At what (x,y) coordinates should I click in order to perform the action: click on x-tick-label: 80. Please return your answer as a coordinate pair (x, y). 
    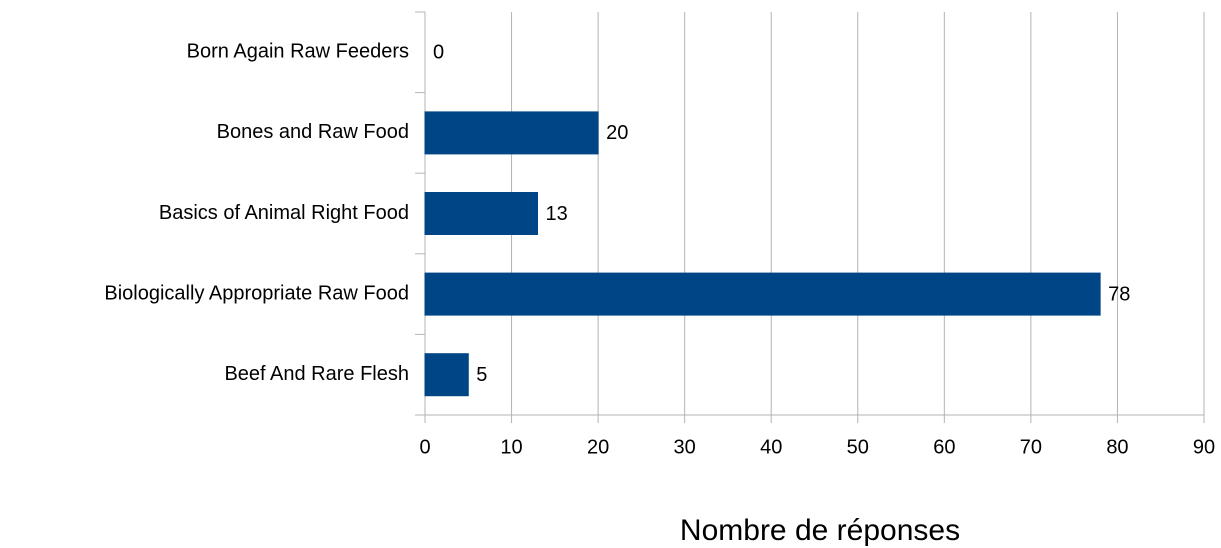
    Looking at the image, I should click on (1117, 447).